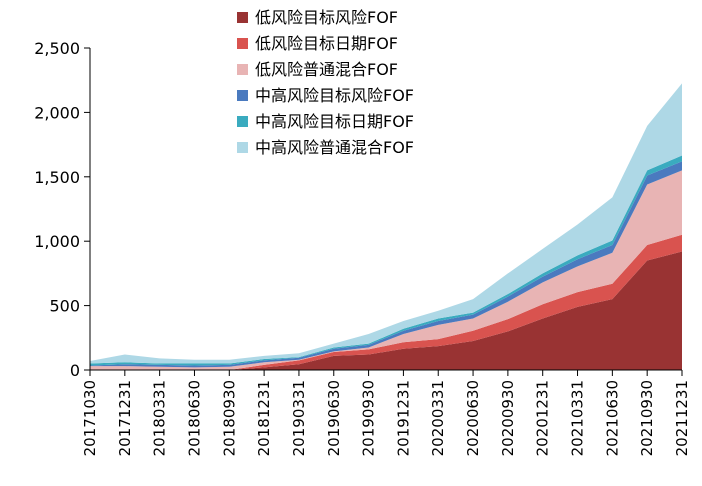  Describe the element at coordinates (682, 418) in the screenshot. I see `x-tick-label: 20211231` at that location.